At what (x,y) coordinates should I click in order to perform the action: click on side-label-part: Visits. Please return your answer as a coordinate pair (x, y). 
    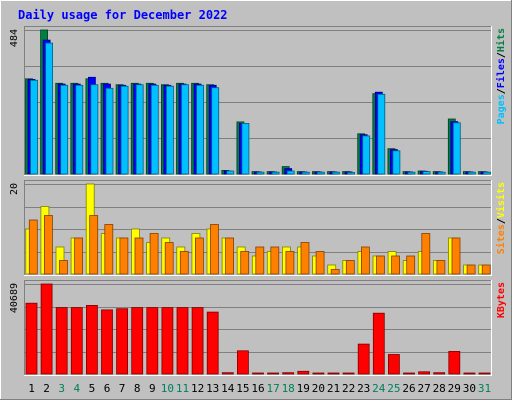
    Looking at the image, I should click on (501, 200).